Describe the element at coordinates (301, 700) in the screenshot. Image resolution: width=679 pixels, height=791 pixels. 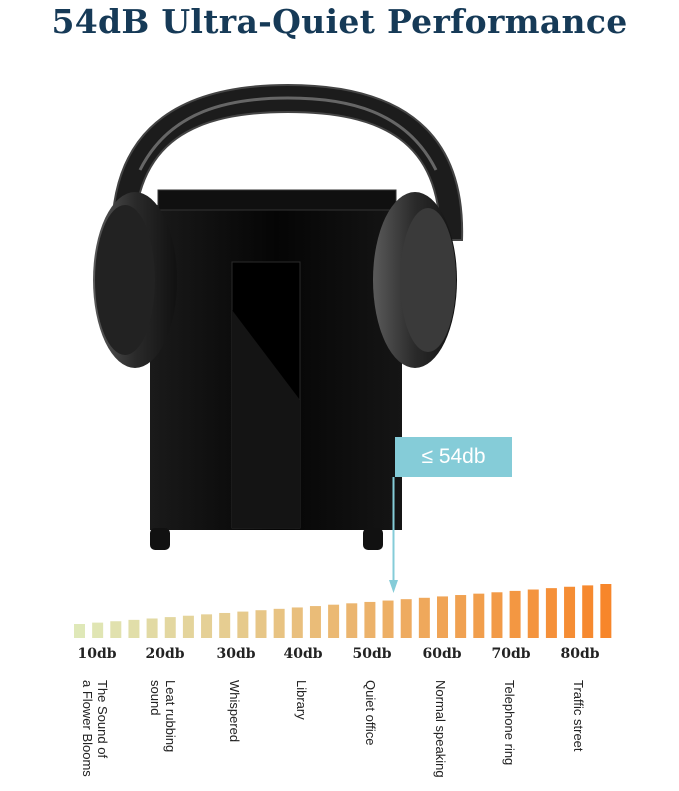
I see `sound-example-label: Library` at that location.